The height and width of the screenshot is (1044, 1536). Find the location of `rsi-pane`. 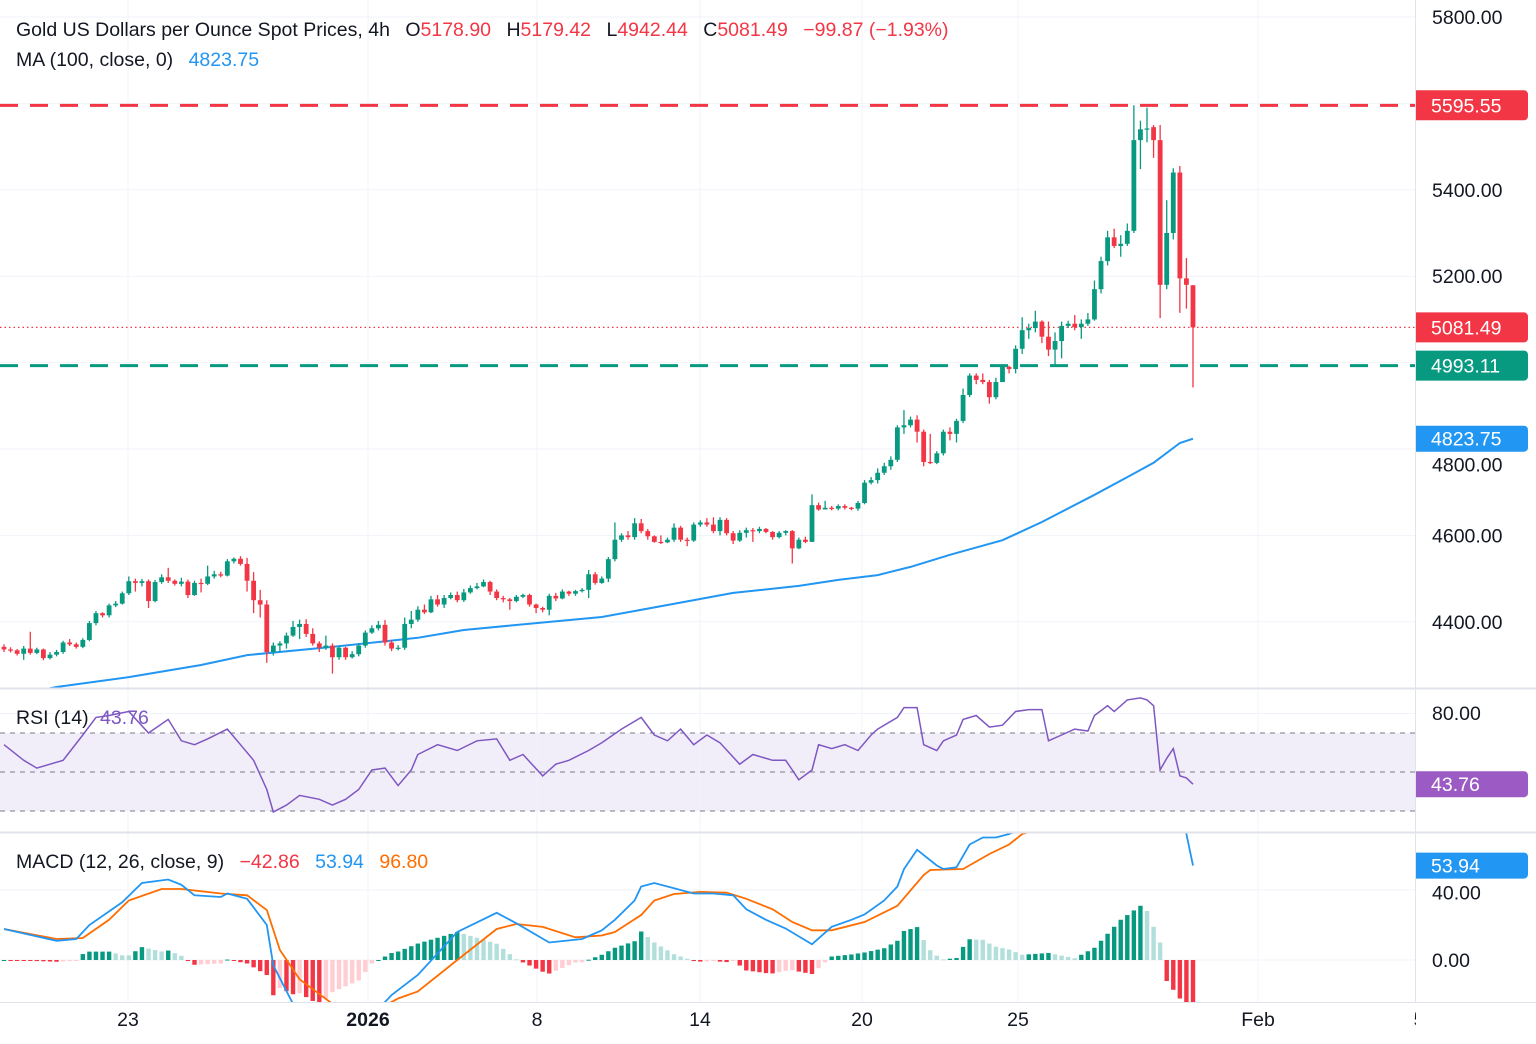

rsi-pane is located at coordinates (707, 760).